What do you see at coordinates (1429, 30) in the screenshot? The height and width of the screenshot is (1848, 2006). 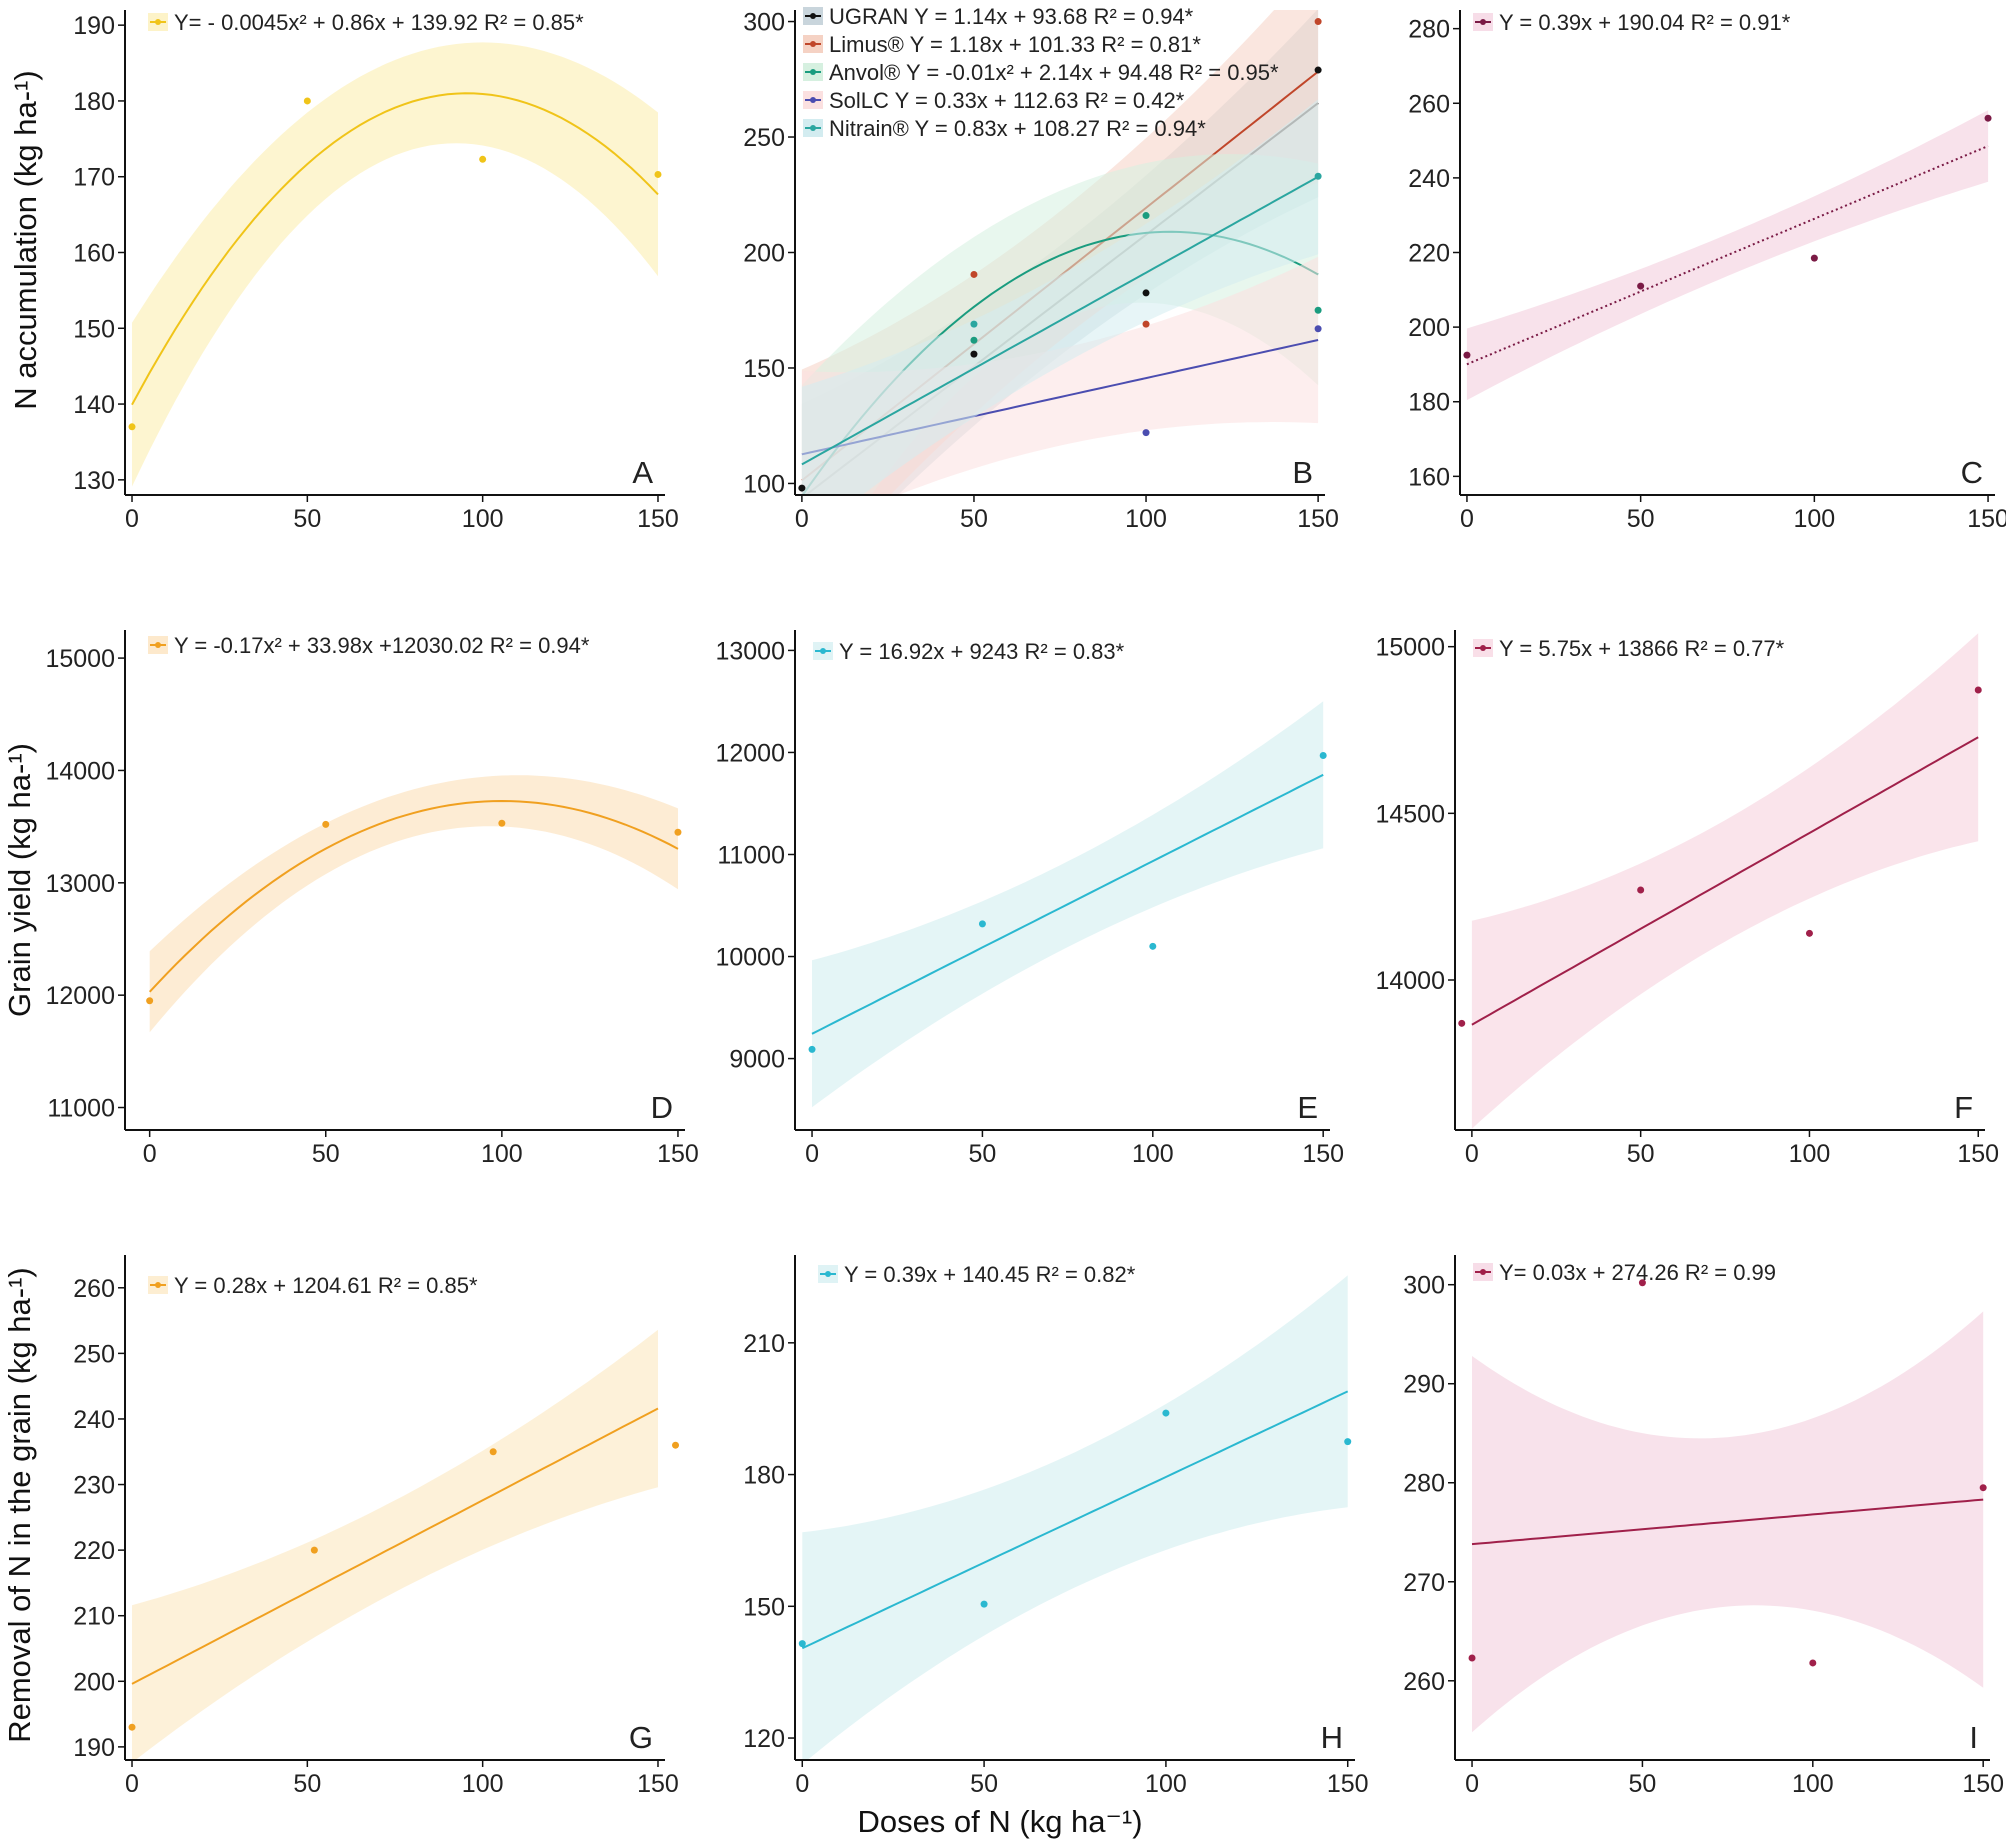 I see `y-tick-label: 280` at bounding box center [1429, 30].